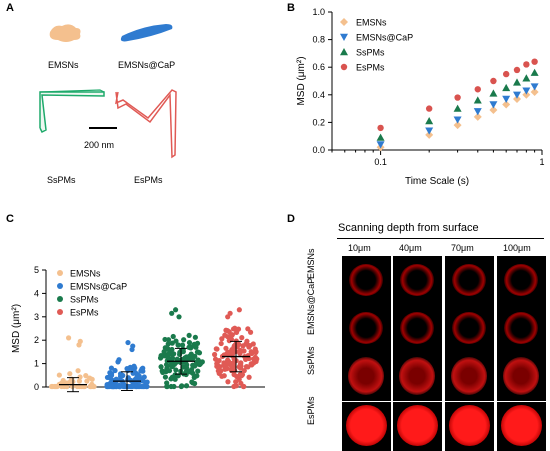  I want to click on emsns-particle-image, so click(65, 33).